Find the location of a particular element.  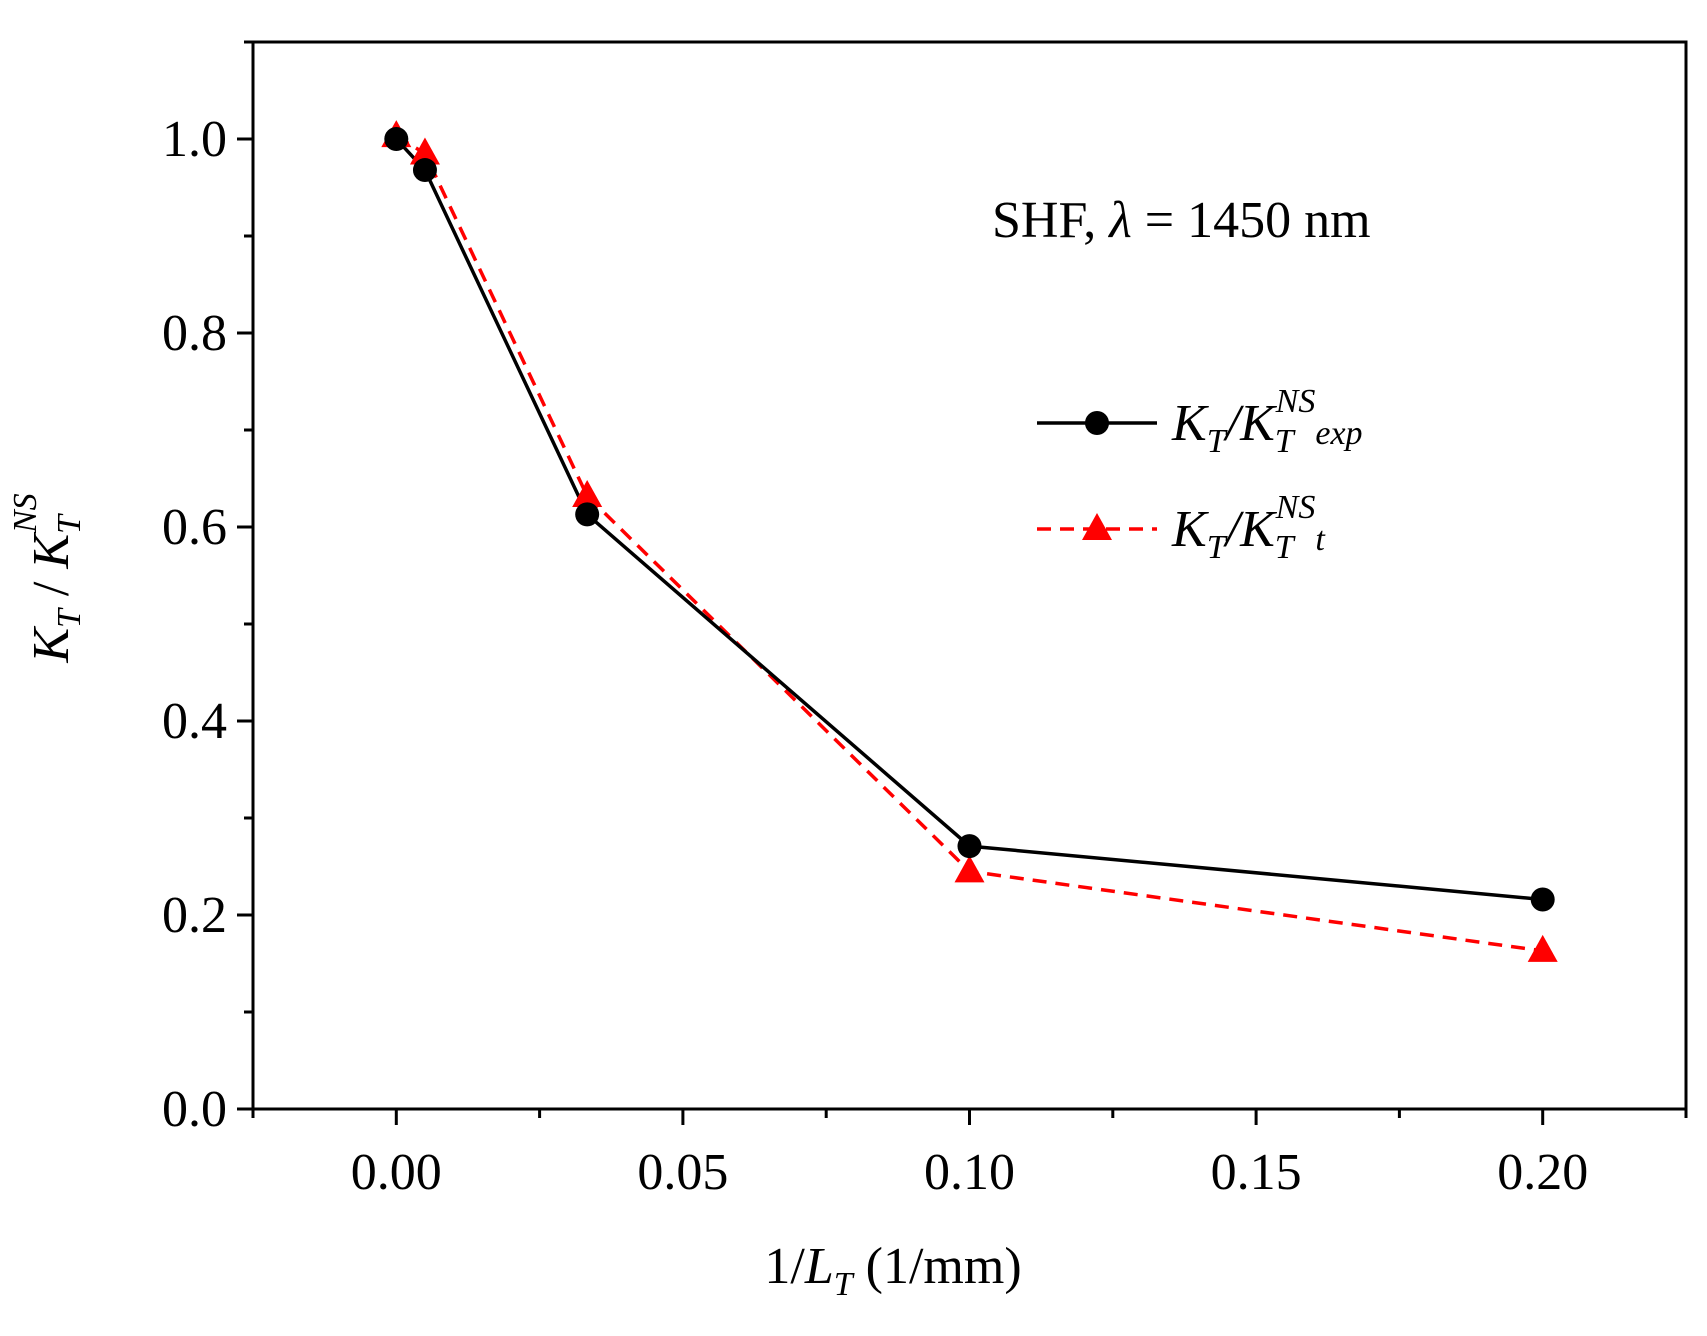

x-tick-label: 0.05 is located at coordinates (682, 1172).